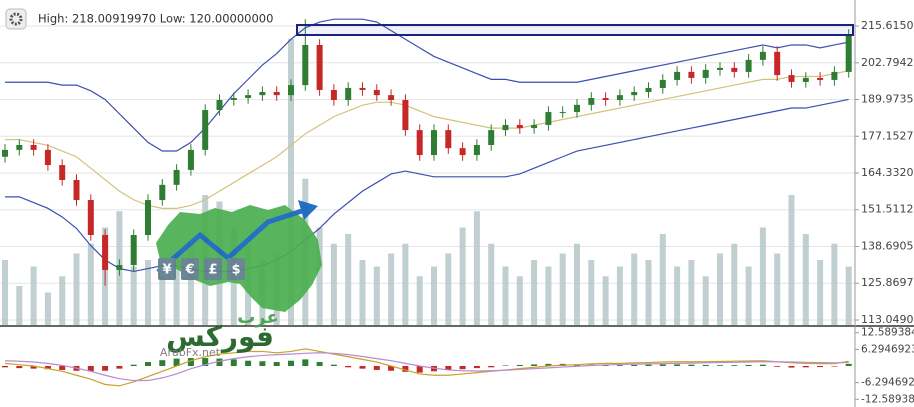 The image size is (914, 407). I want to click on y-tick-label: 164.3320, so click(887, 172).